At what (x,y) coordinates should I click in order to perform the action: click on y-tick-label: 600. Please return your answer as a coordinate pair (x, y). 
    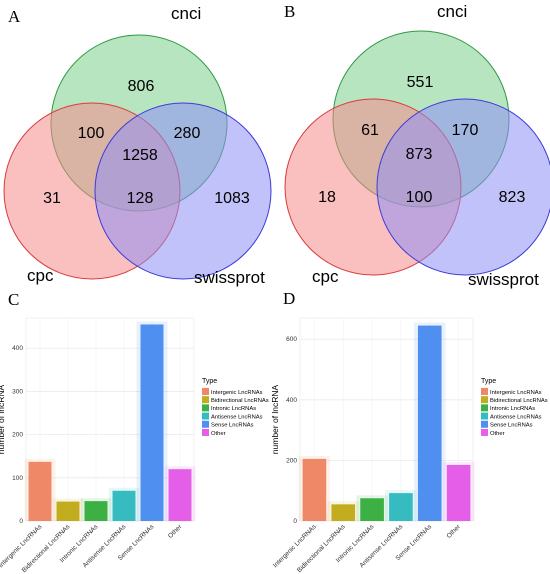
    Looking at the image, I should click on (291, 339).